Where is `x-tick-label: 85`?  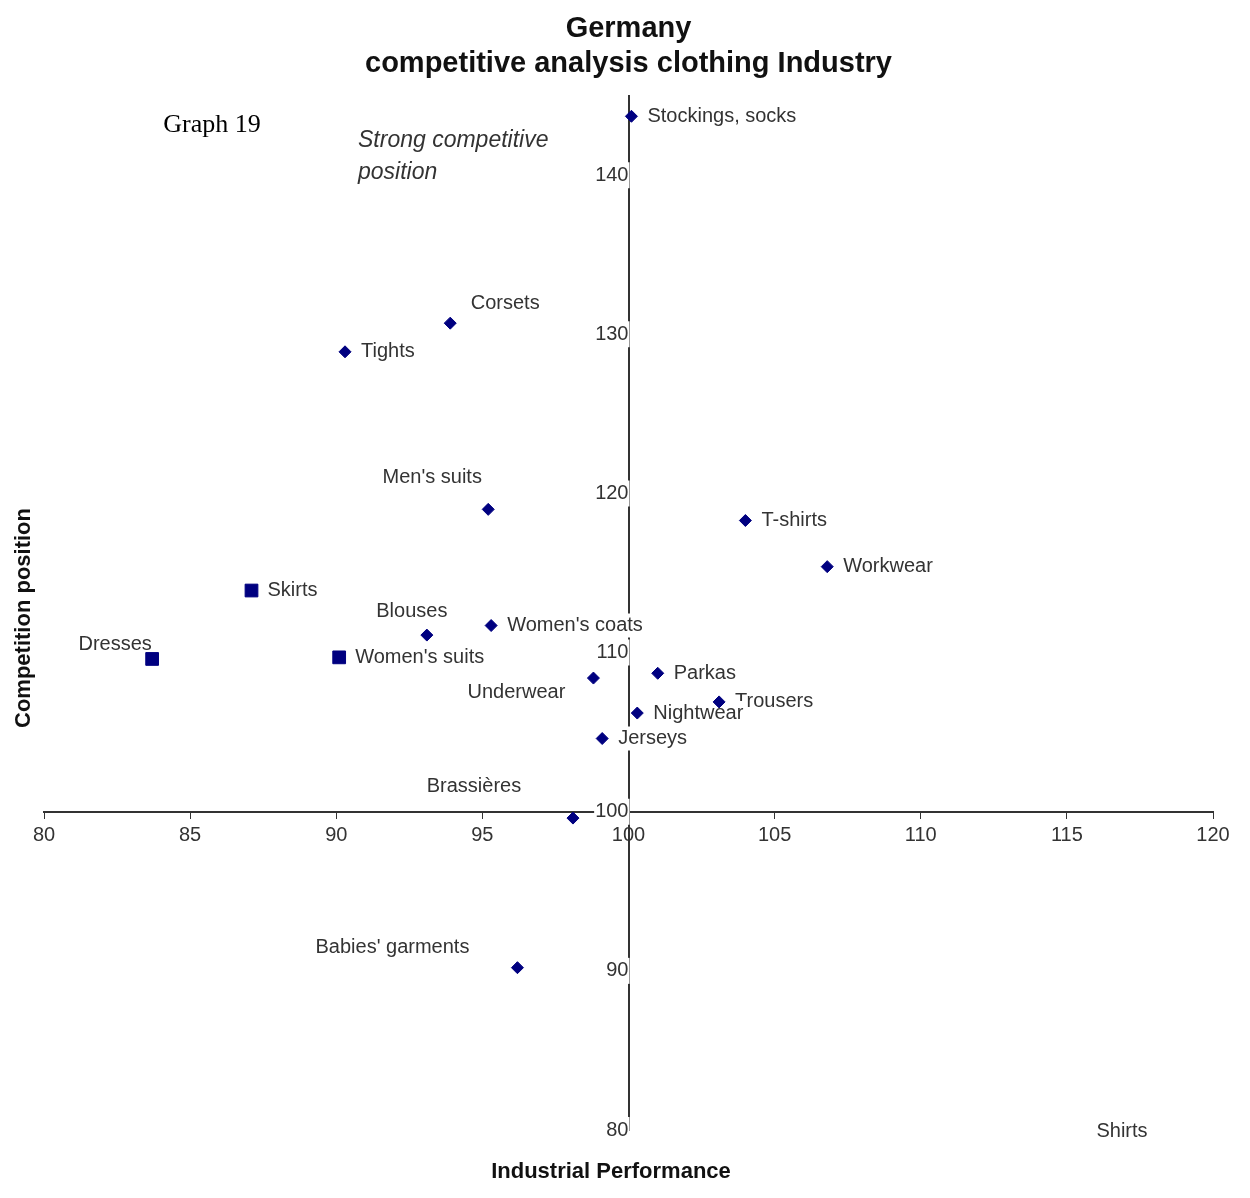 x-tick-label: 85 is located at coordinates (190, 834).